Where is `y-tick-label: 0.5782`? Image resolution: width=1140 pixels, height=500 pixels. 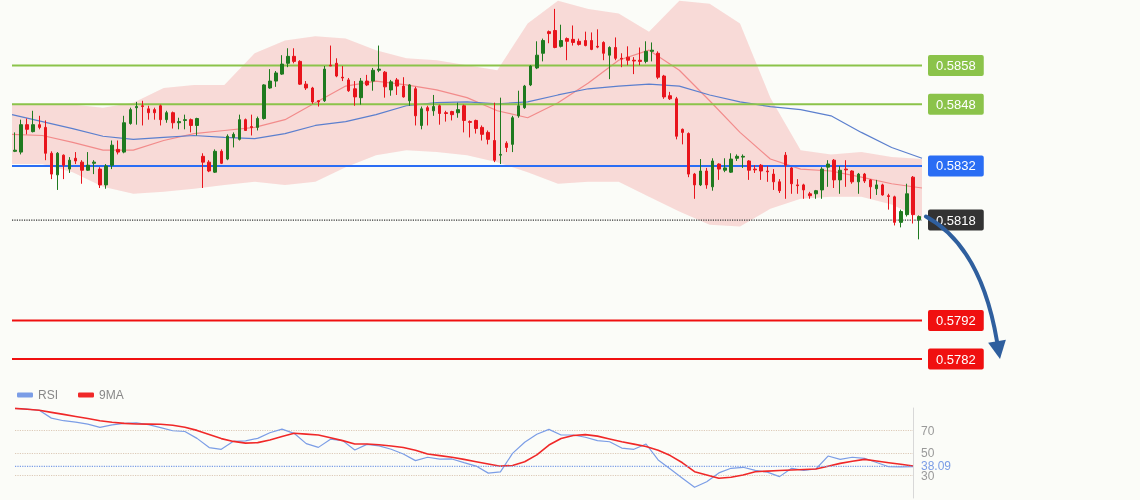
y-tick-label: 0.5782 is located at coordinates (956, 359).